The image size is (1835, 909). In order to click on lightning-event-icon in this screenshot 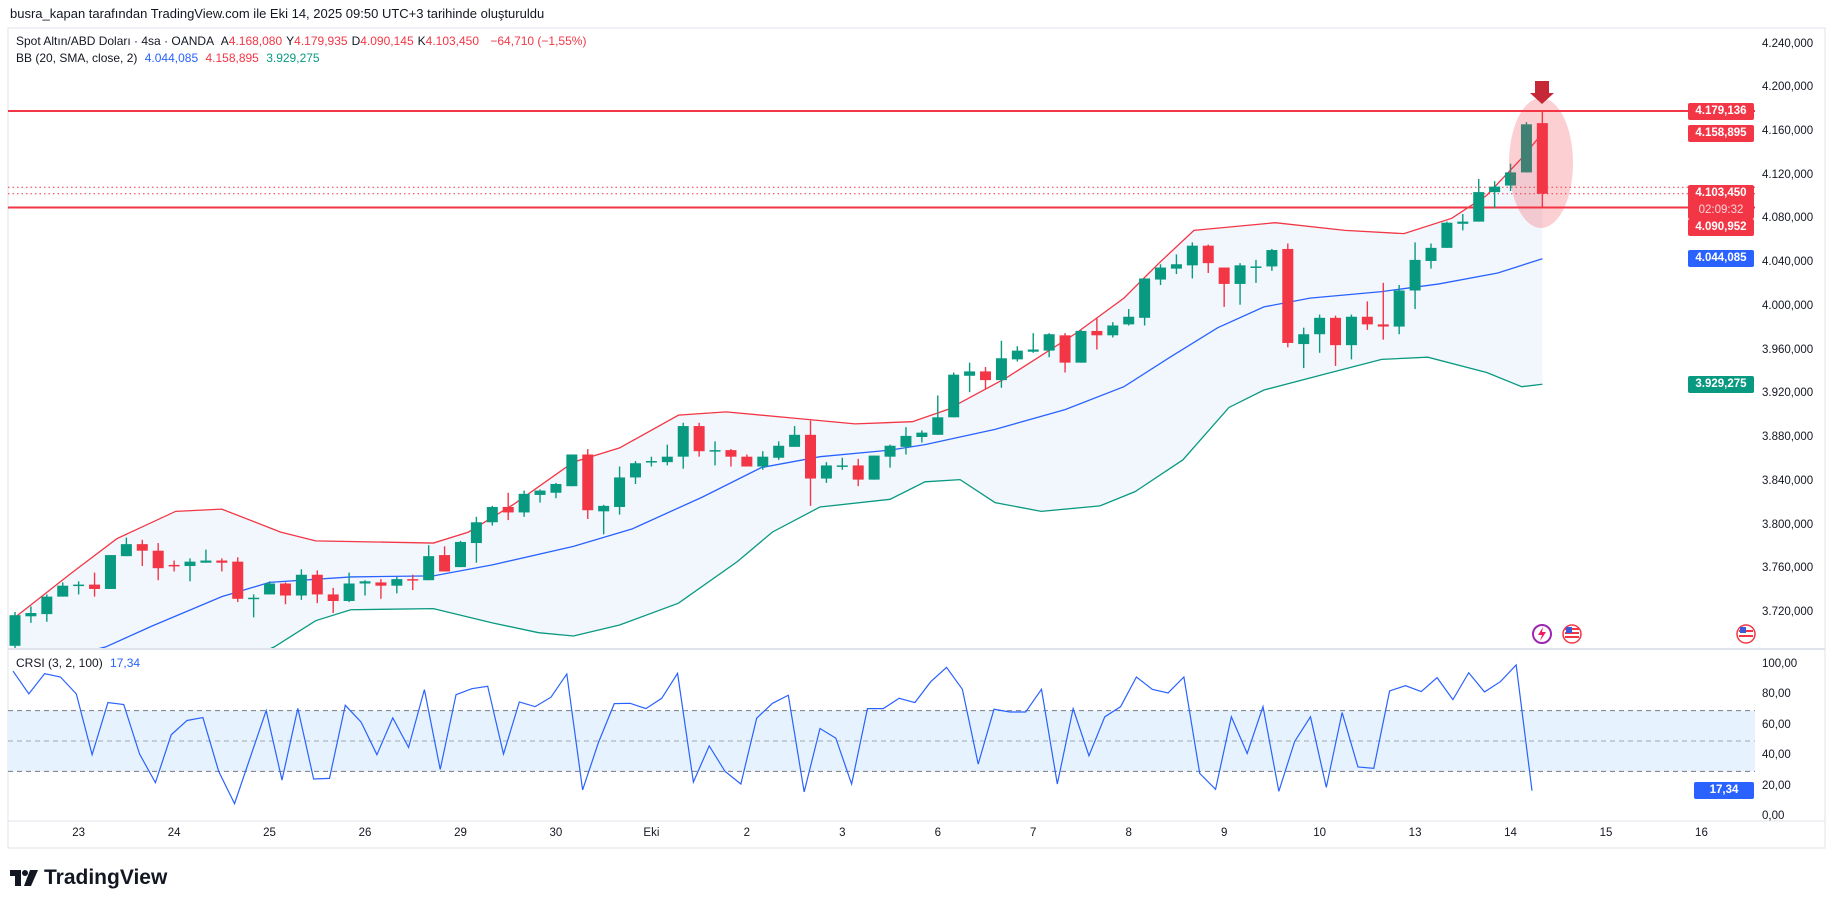, I will do `click(1542, 634)`.